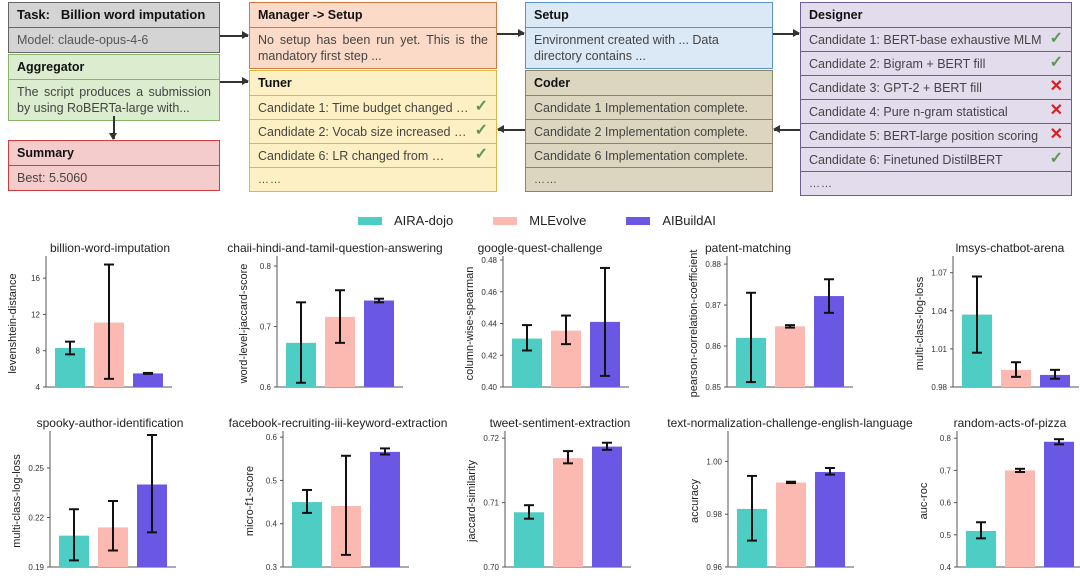 This screenshot has width=1080, height=580. Describe the element at coordinates (38, 387) in the screenshot. I see `y-tick-label: 4` at that location.